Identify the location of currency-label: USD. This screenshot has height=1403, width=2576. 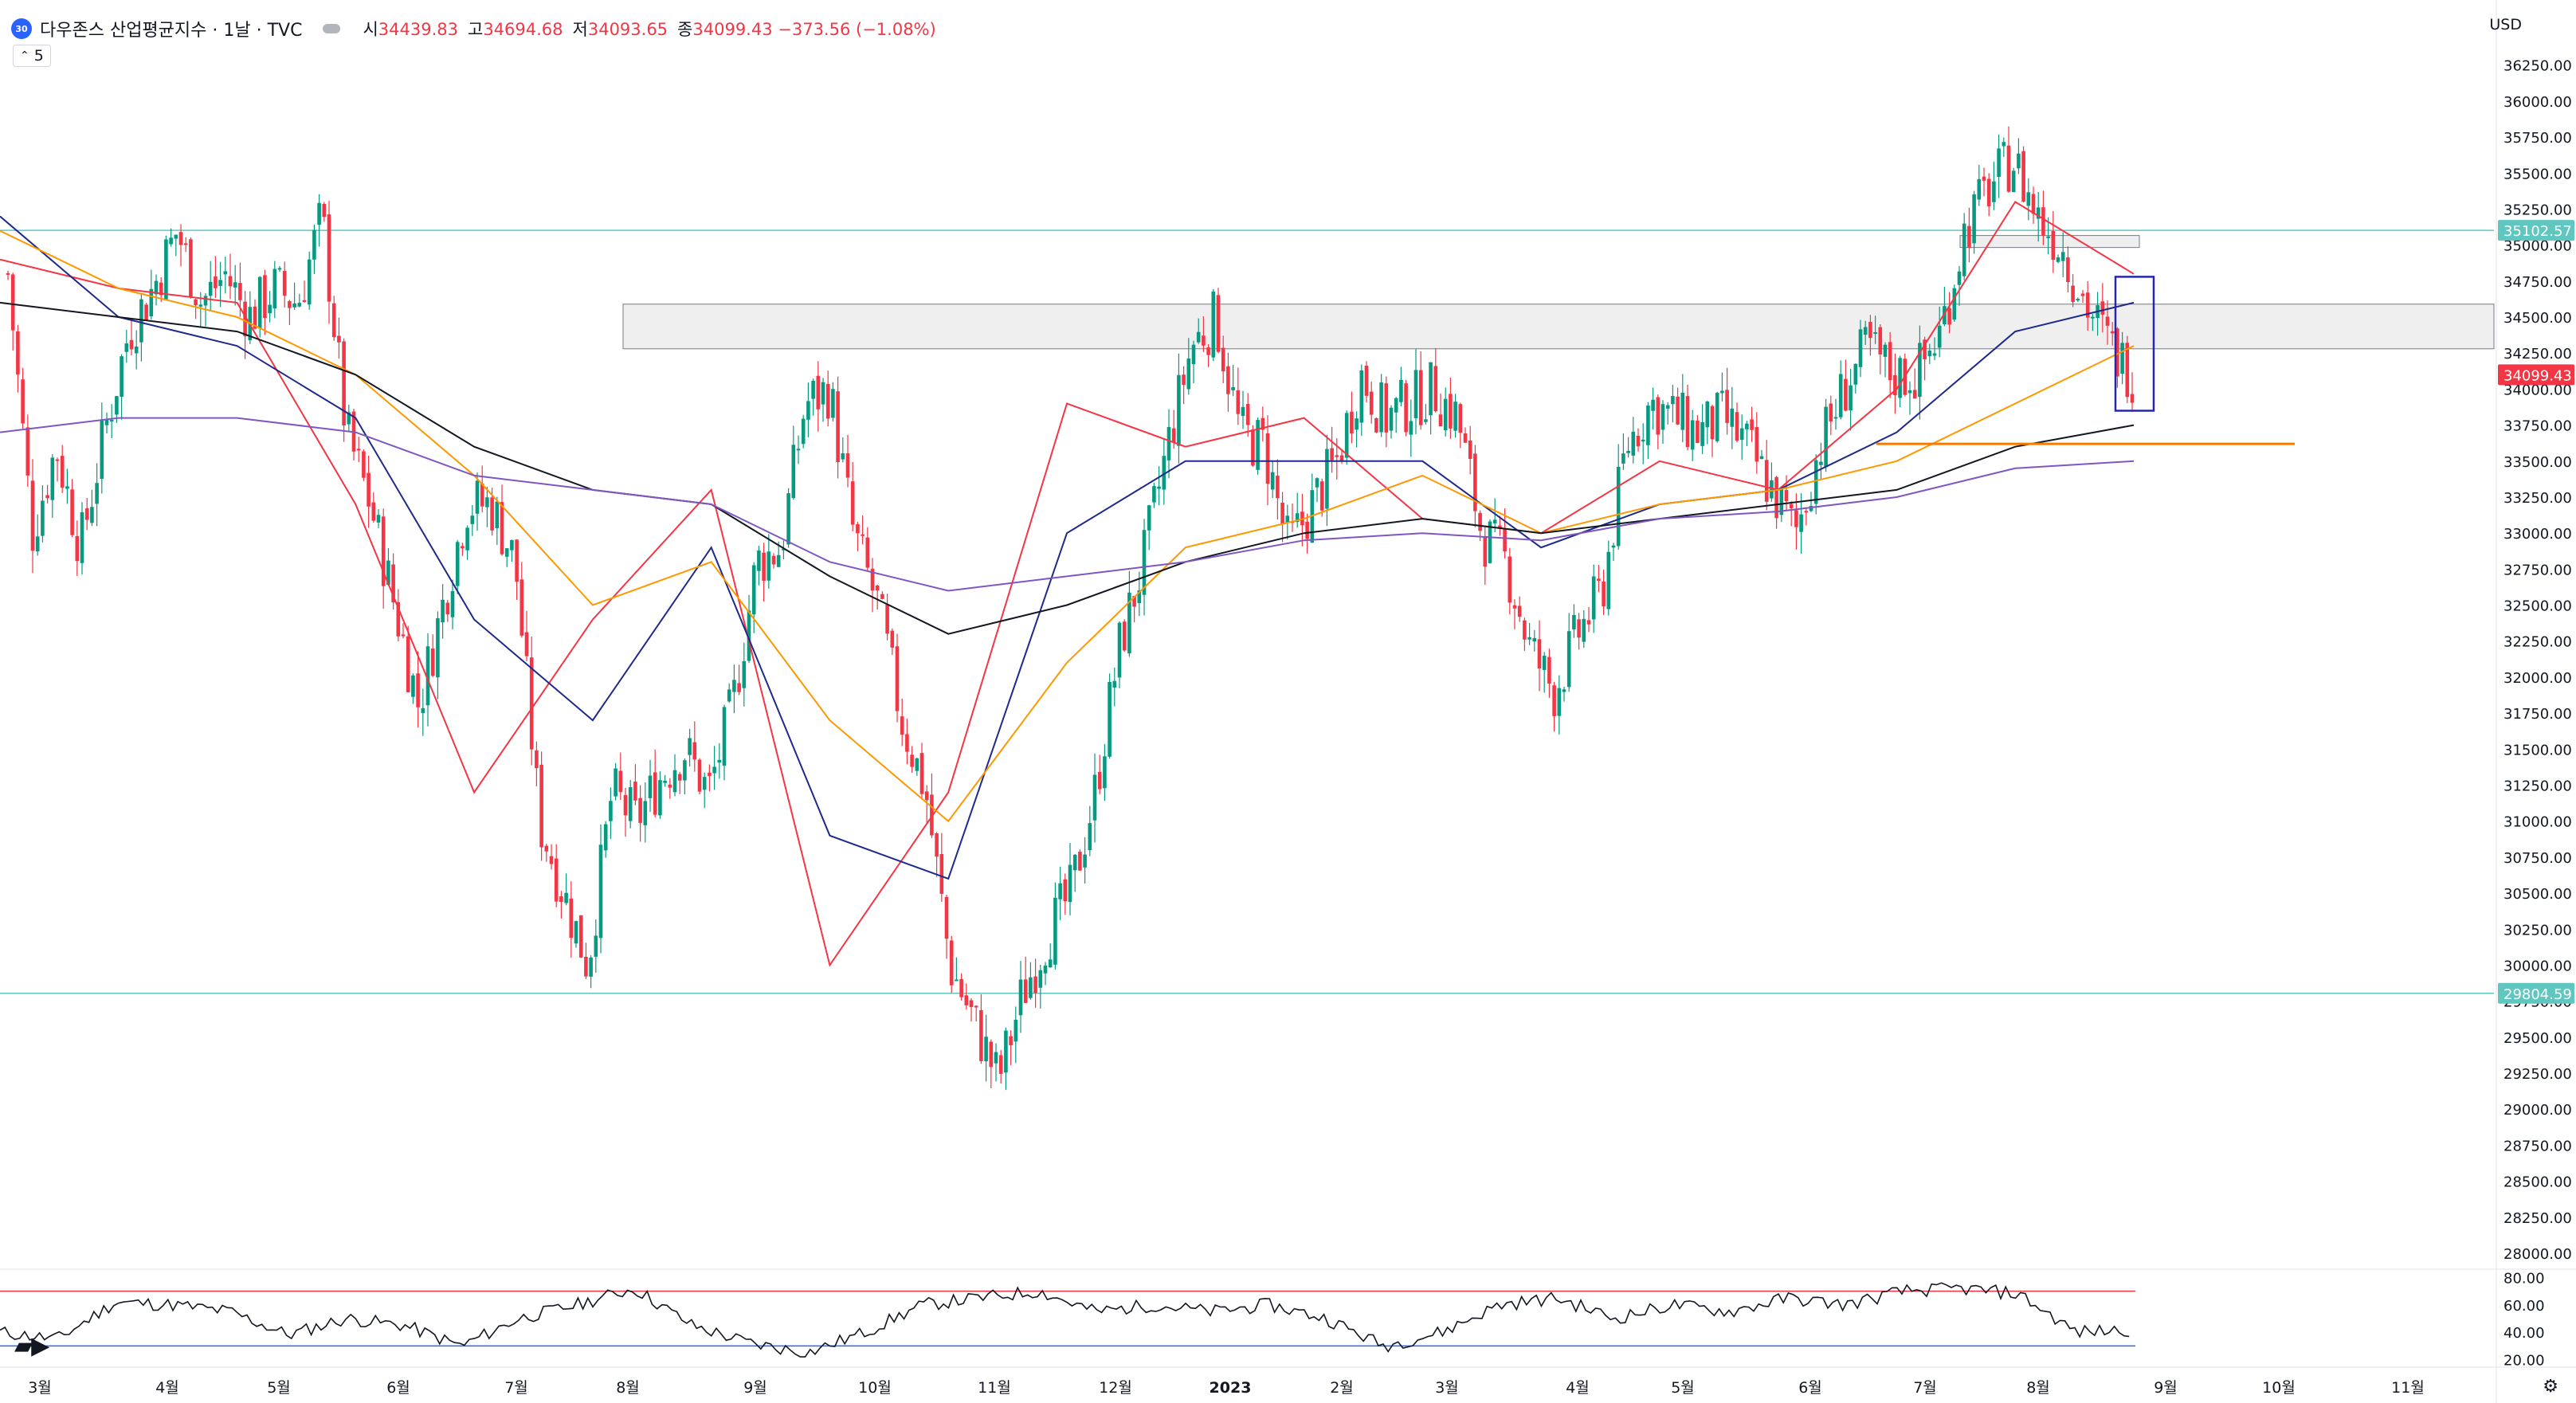
(2505, 24).